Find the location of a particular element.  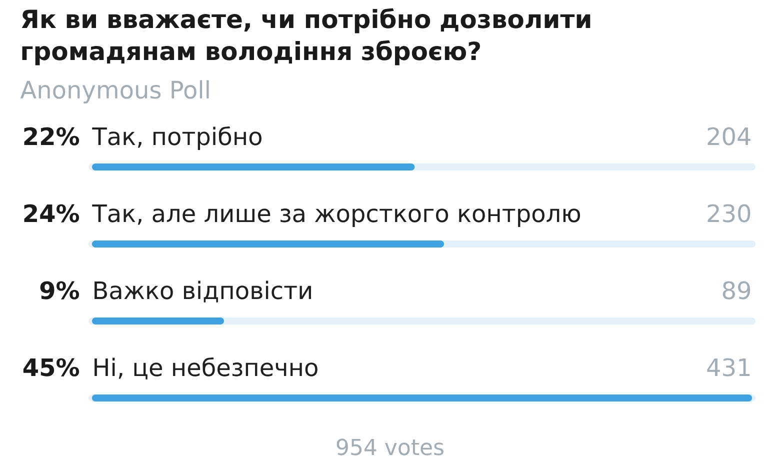

y-tick-label: Ні, це небезпечно is located at coordinates (206, 368).